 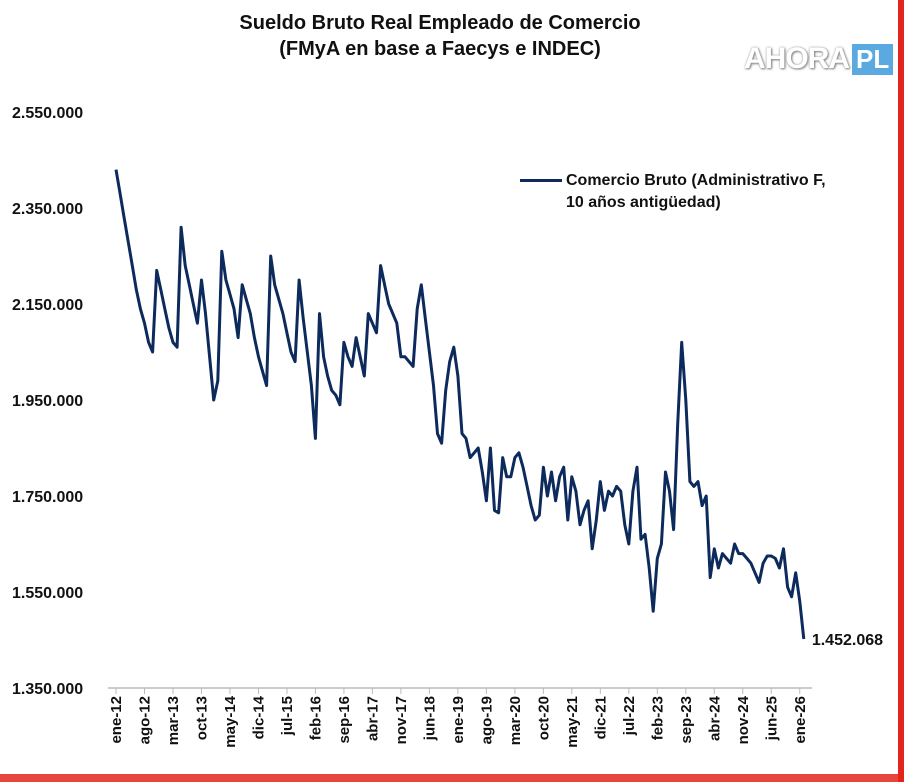 What do you see at coordinates (47, 401) in the screenshot?
I see `y-tick-label: 1.950.000` at bounding box center [47, 401].